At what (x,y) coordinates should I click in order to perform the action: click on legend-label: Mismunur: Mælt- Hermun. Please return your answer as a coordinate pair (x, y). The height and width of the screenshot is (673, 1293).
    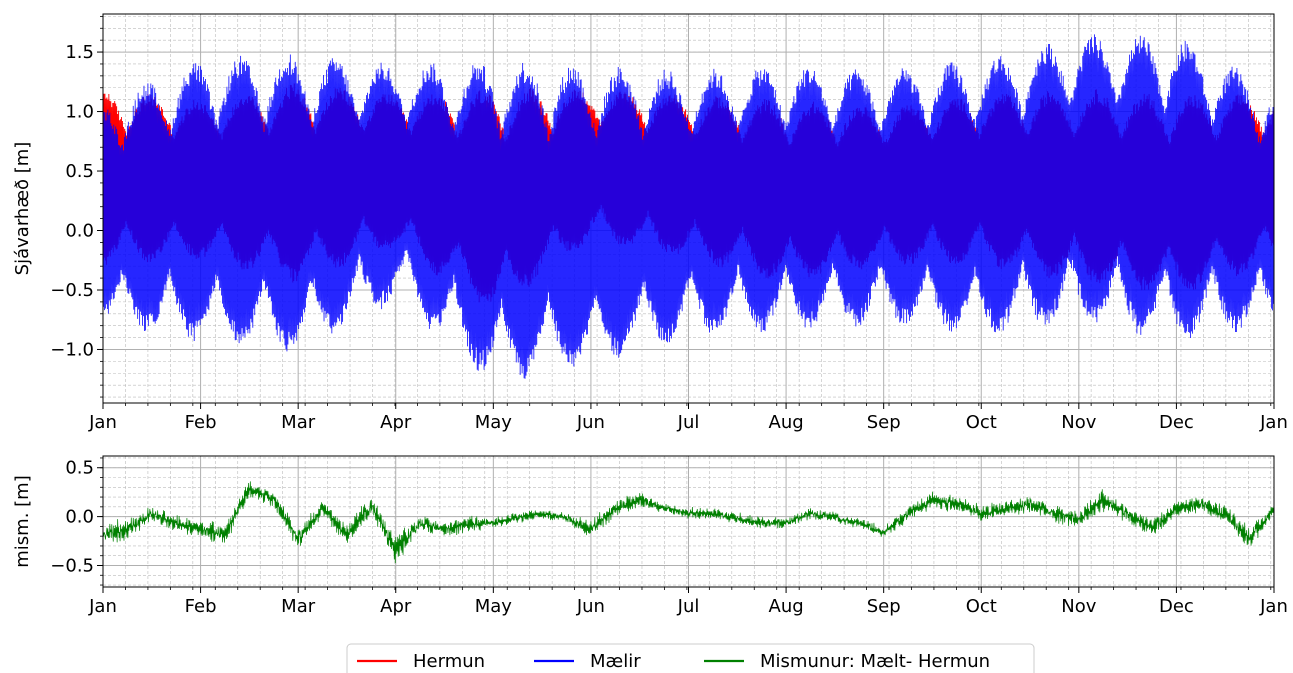
    Looking at the image, I should click on (875, 661).